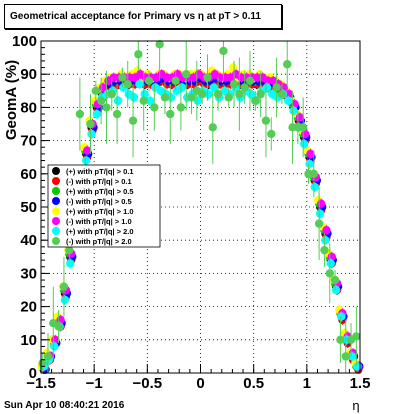  Describe the element at coordinates (99, 241) in the screenshot. I see `legend-label: (-) with pT/|q| > 2.0` at that location.